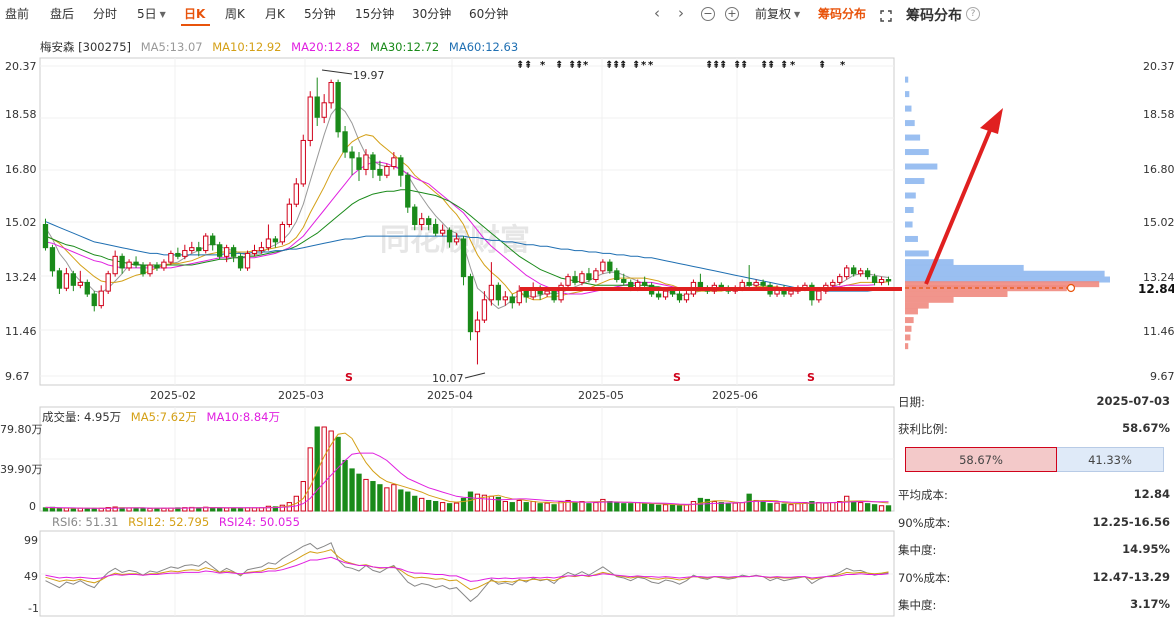 The width and height of the screenshot is (1174, 618). I want to click on volume-ma5-label: MA5:7.62万, so click(163, 417).